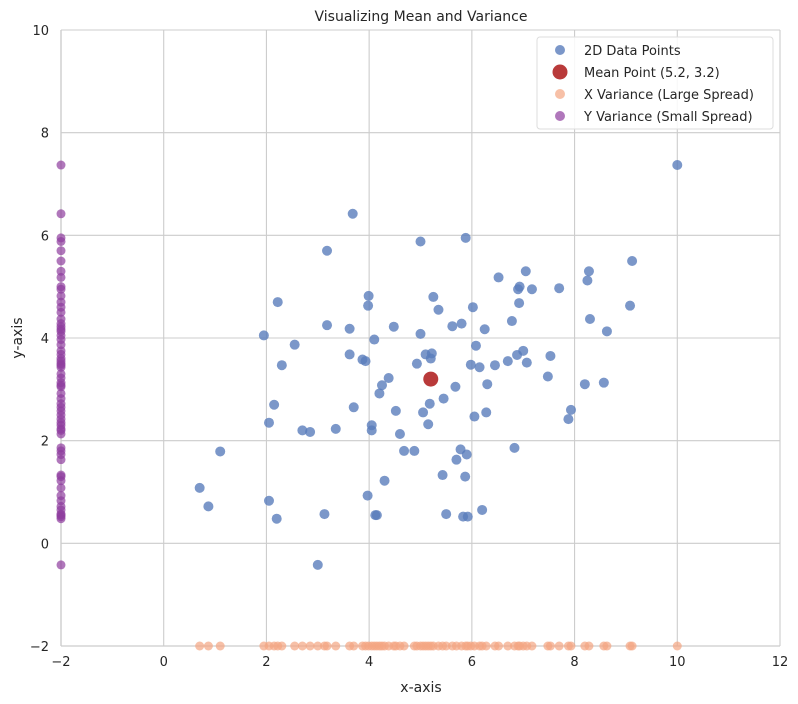  What do you see at coordinates (266, 662) in the screenshot?
I see `x-tick-label: 2` at bounding box center [266, 662].